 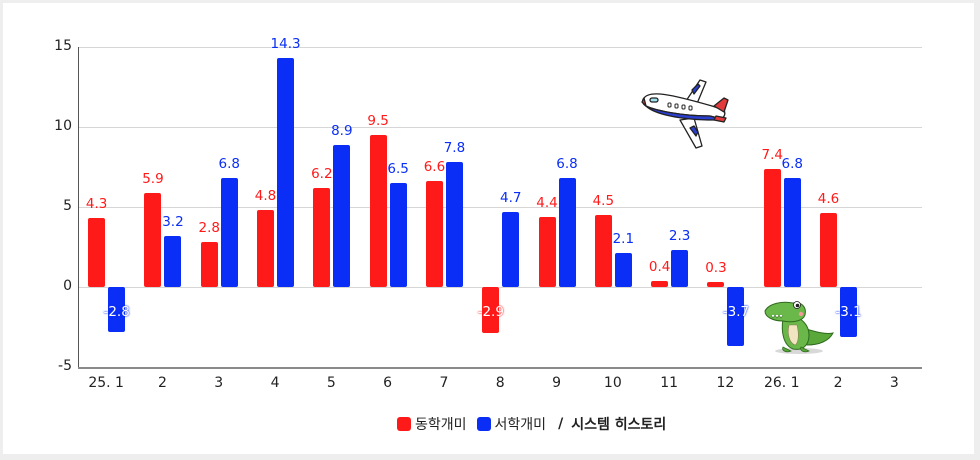 I want to click on value-label: 7.8, so click(x=454, y=148).